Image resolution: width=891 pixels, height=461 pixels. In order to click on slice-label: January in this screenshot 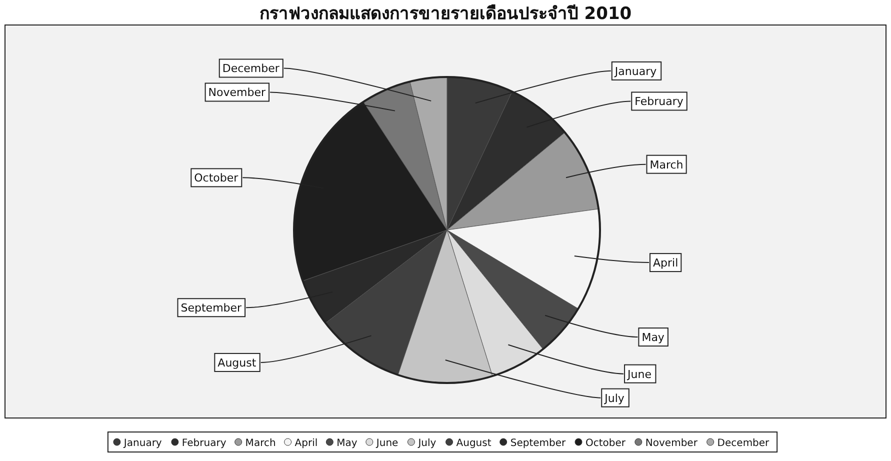, I will do `click(636, 71)`.